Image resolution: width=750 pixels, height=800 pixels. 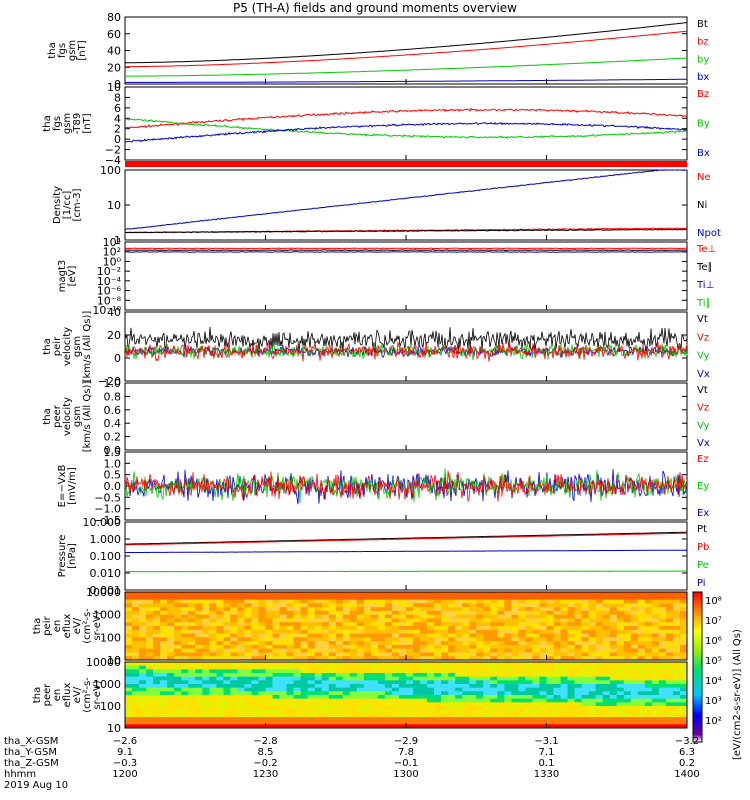 What do you see at coordinates (713, 601) in the screenshot?
I see `colorbar-tick: 10⁸` at bounding box center [713, 601].